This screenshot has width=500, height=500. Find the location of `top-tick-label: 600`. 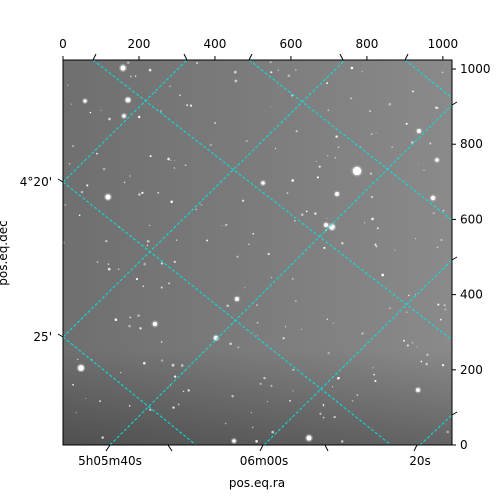

top-tick-label: 600 is located at coordinates (290, 44).